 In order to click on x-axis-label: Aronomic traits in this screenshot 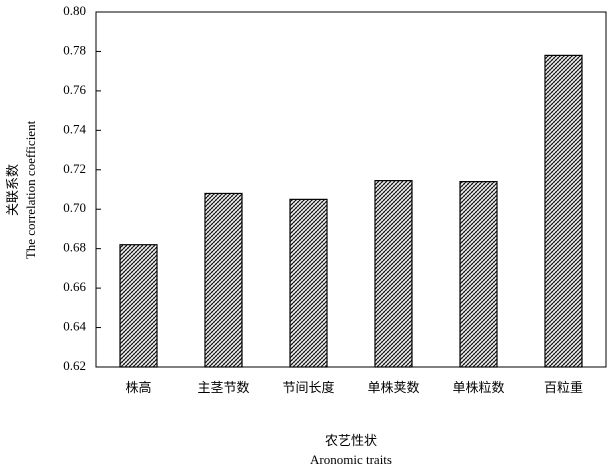, I will do `click(351, 459)`.